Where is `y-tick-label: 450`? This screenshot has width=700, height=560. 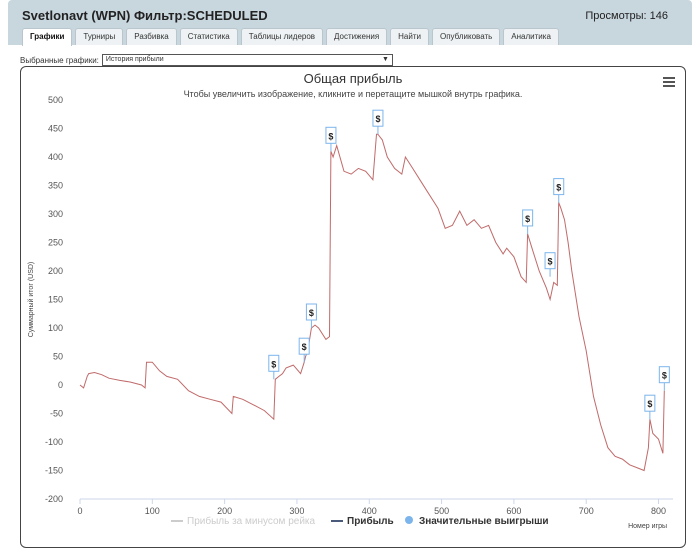 y-tick-label: 450 is located at coordinates (55, 129).